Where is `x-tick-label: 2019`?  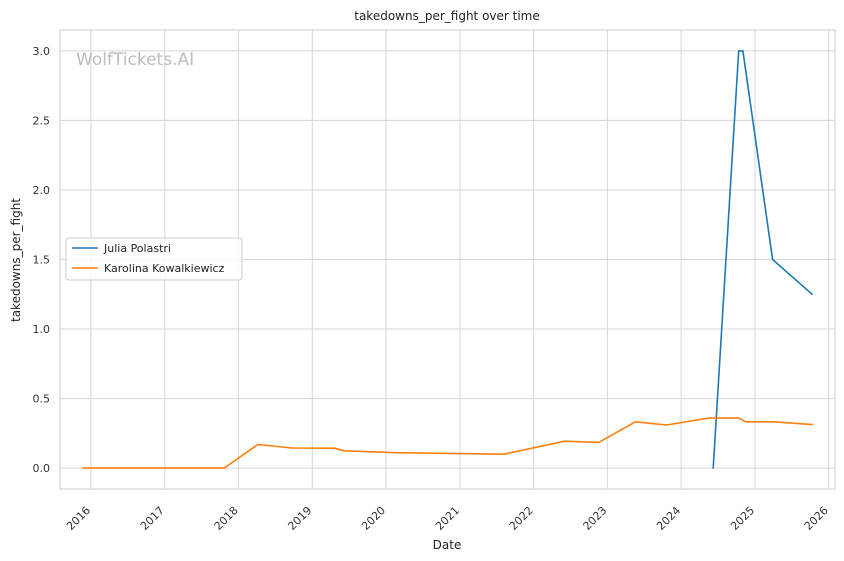
x-tick-label: 2019 is located at coordinates (299, 518).